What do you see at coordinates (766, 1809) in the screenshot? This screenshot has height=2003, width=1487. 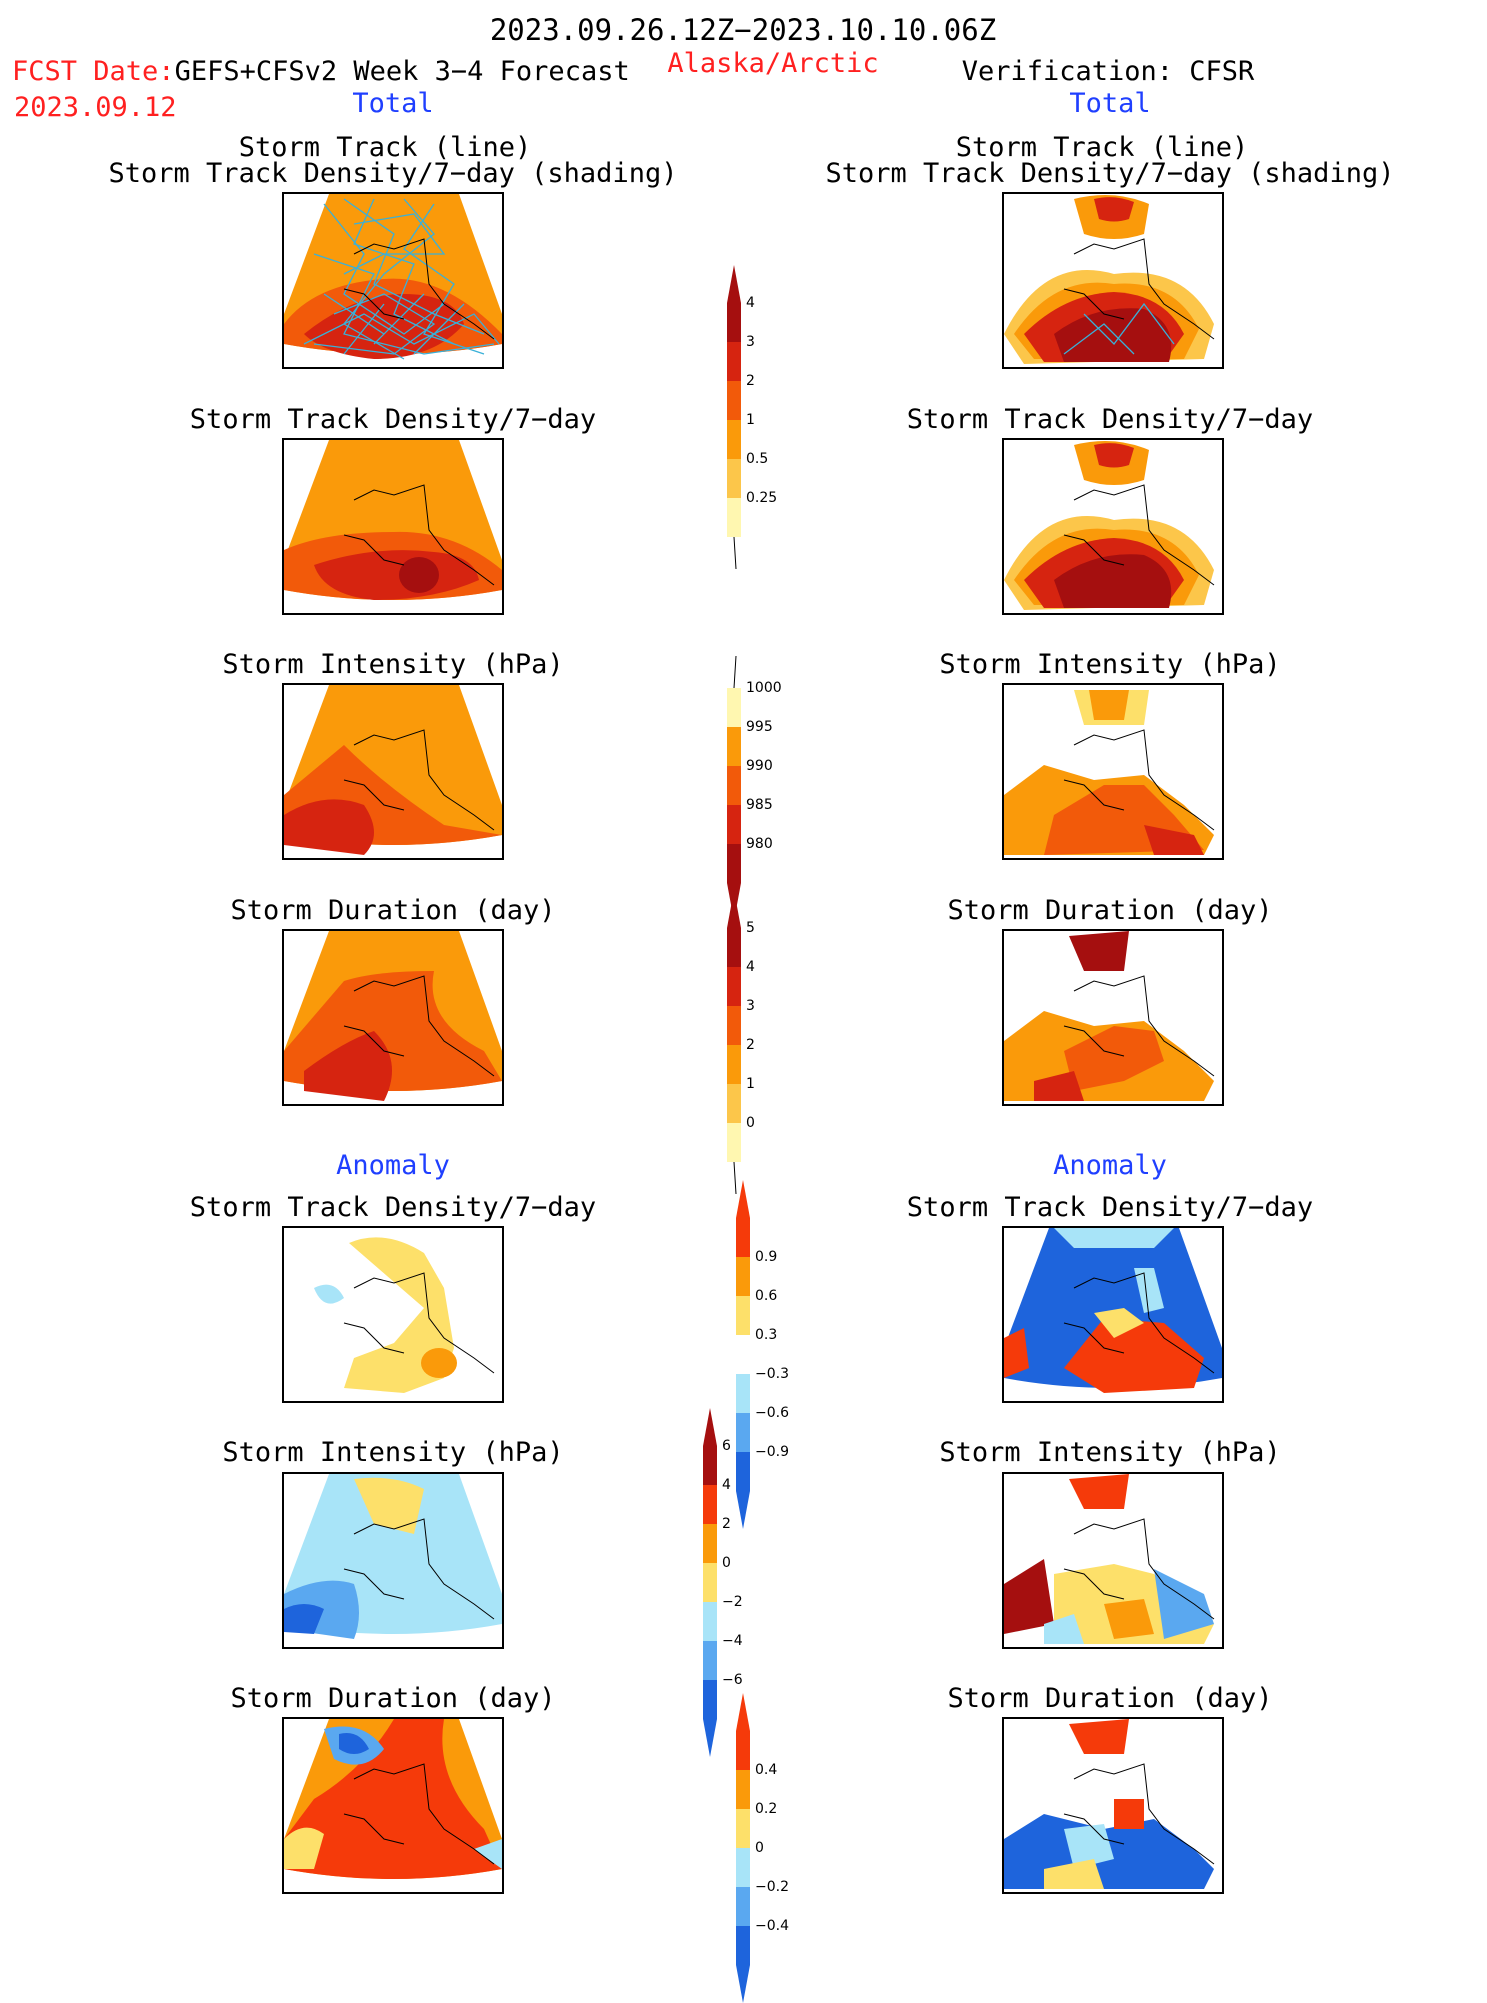 I see `colorbar-tick-label: 0.2` at bounding box center [766, 1809].